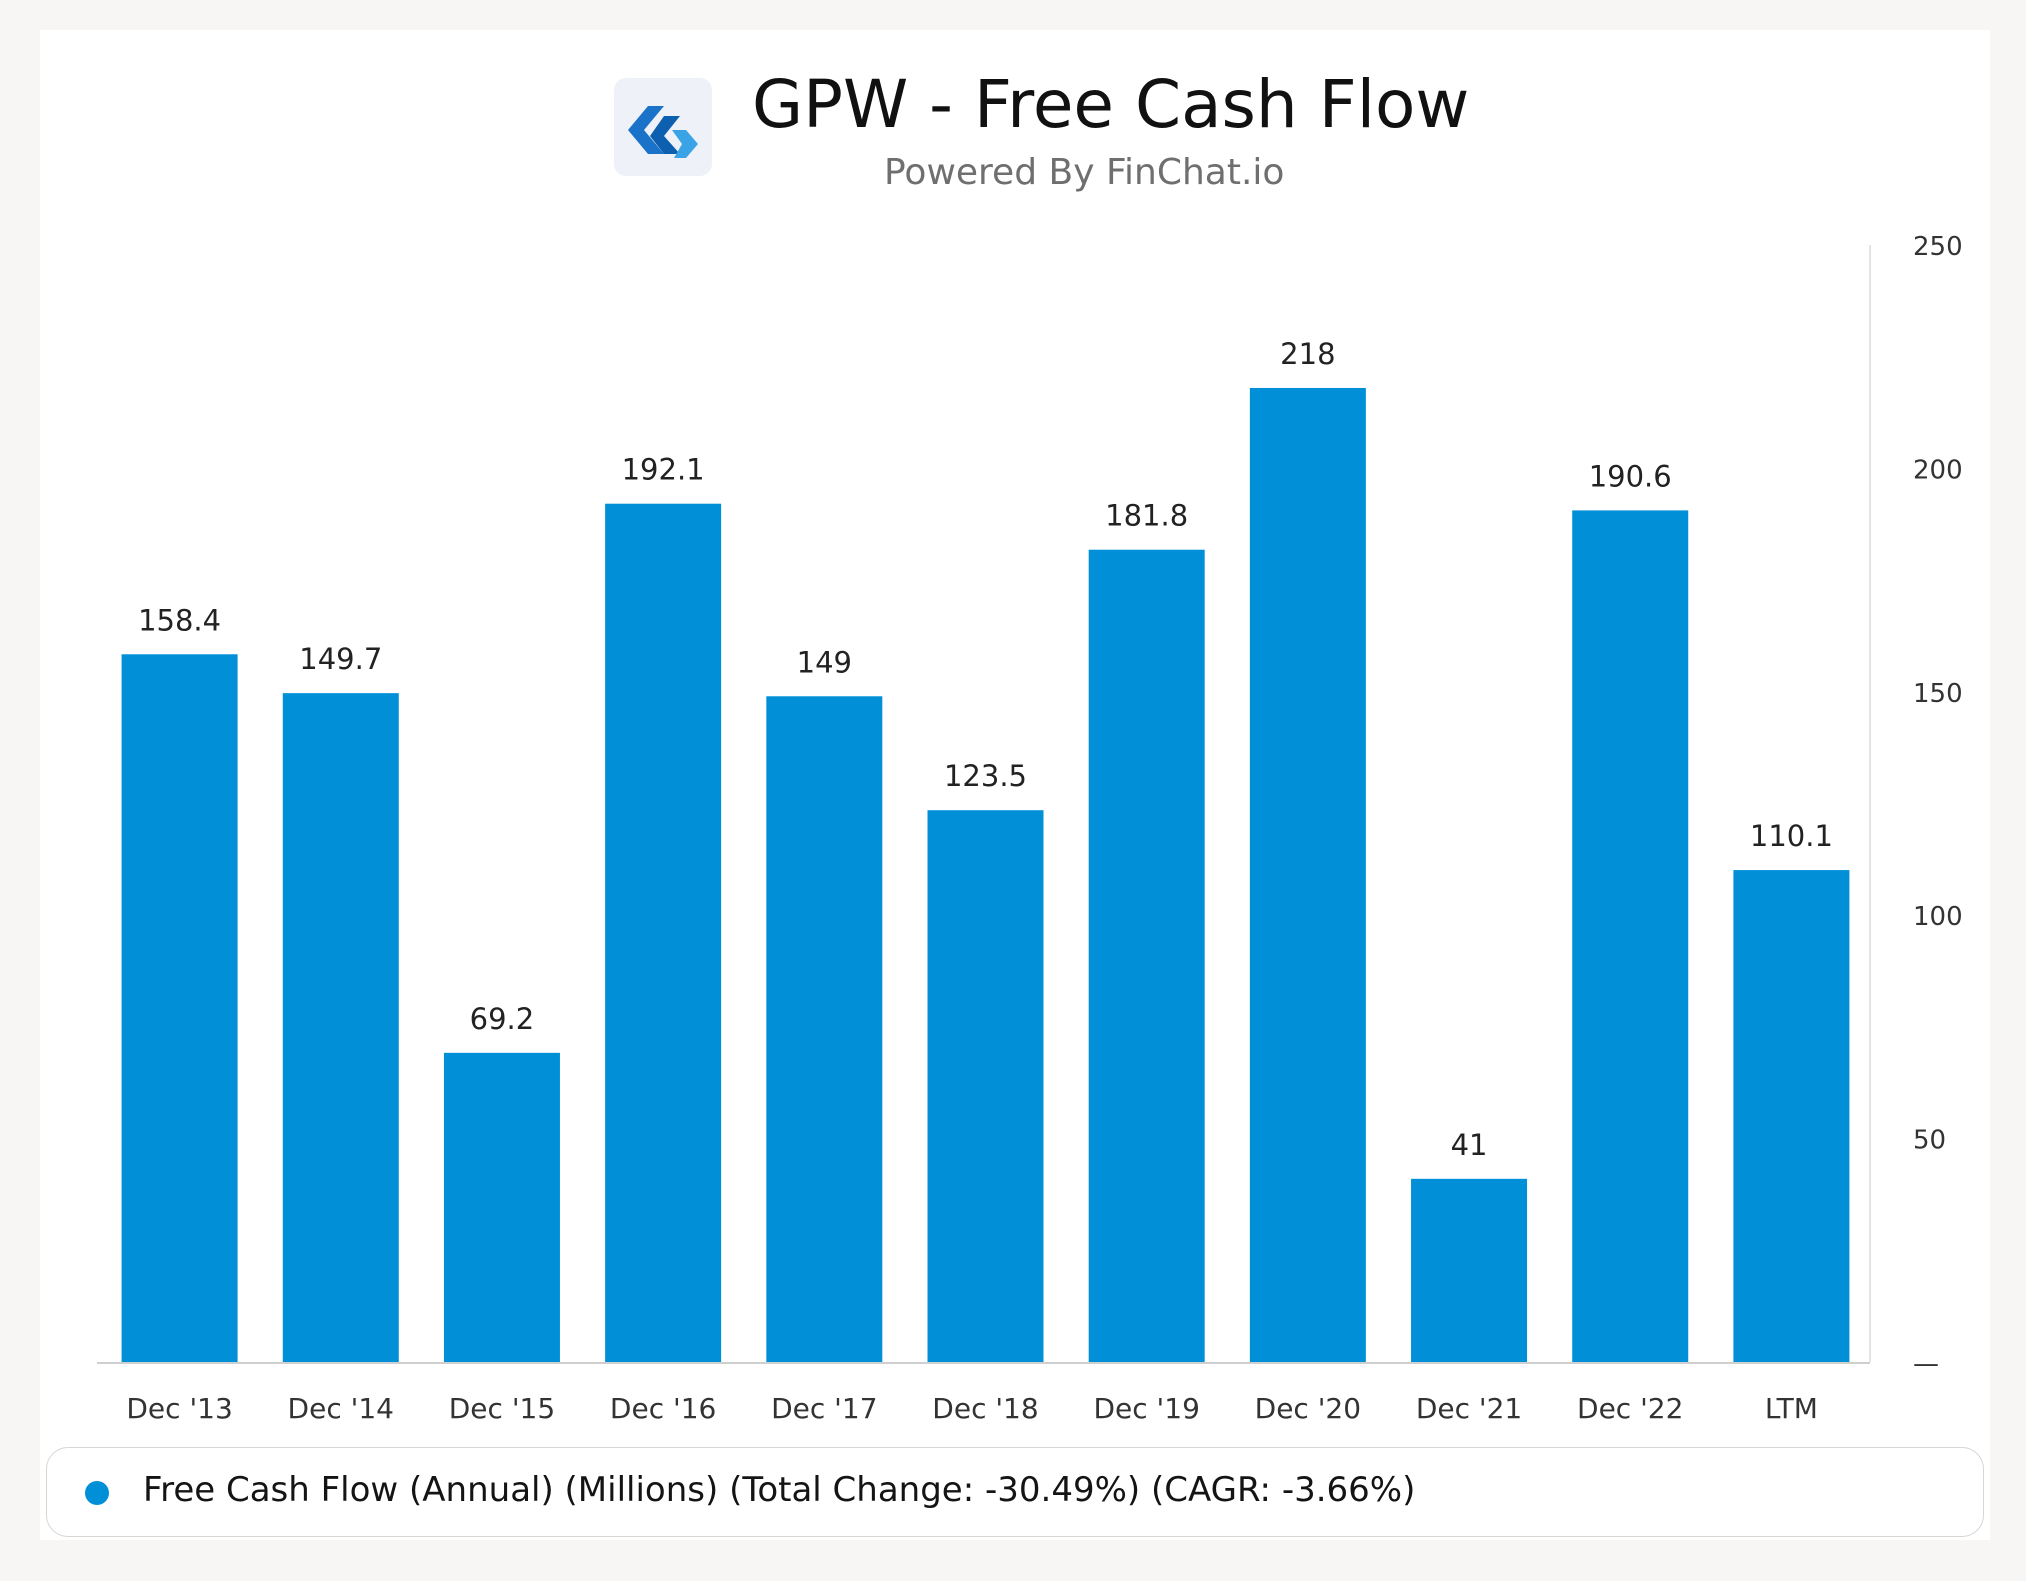 The width and height of the screenshot is (2026, 1581). Describe the element at coordinates (824, 662) in the screenshot. I see `data-label: 149` at that location.